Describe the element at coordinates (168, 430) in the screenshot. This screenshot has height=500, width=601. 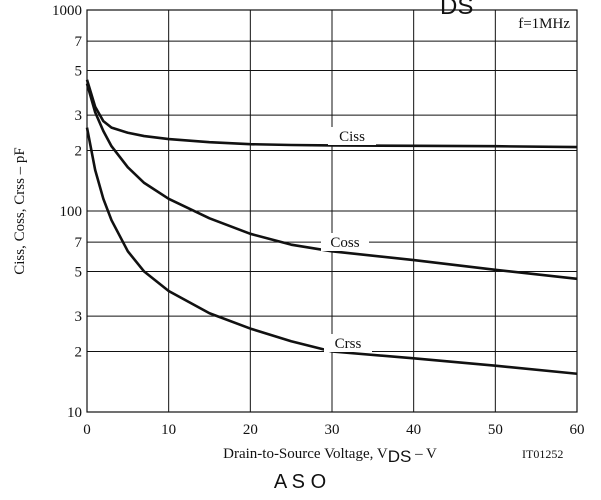
I see `x-tick-label: 10` at that location.